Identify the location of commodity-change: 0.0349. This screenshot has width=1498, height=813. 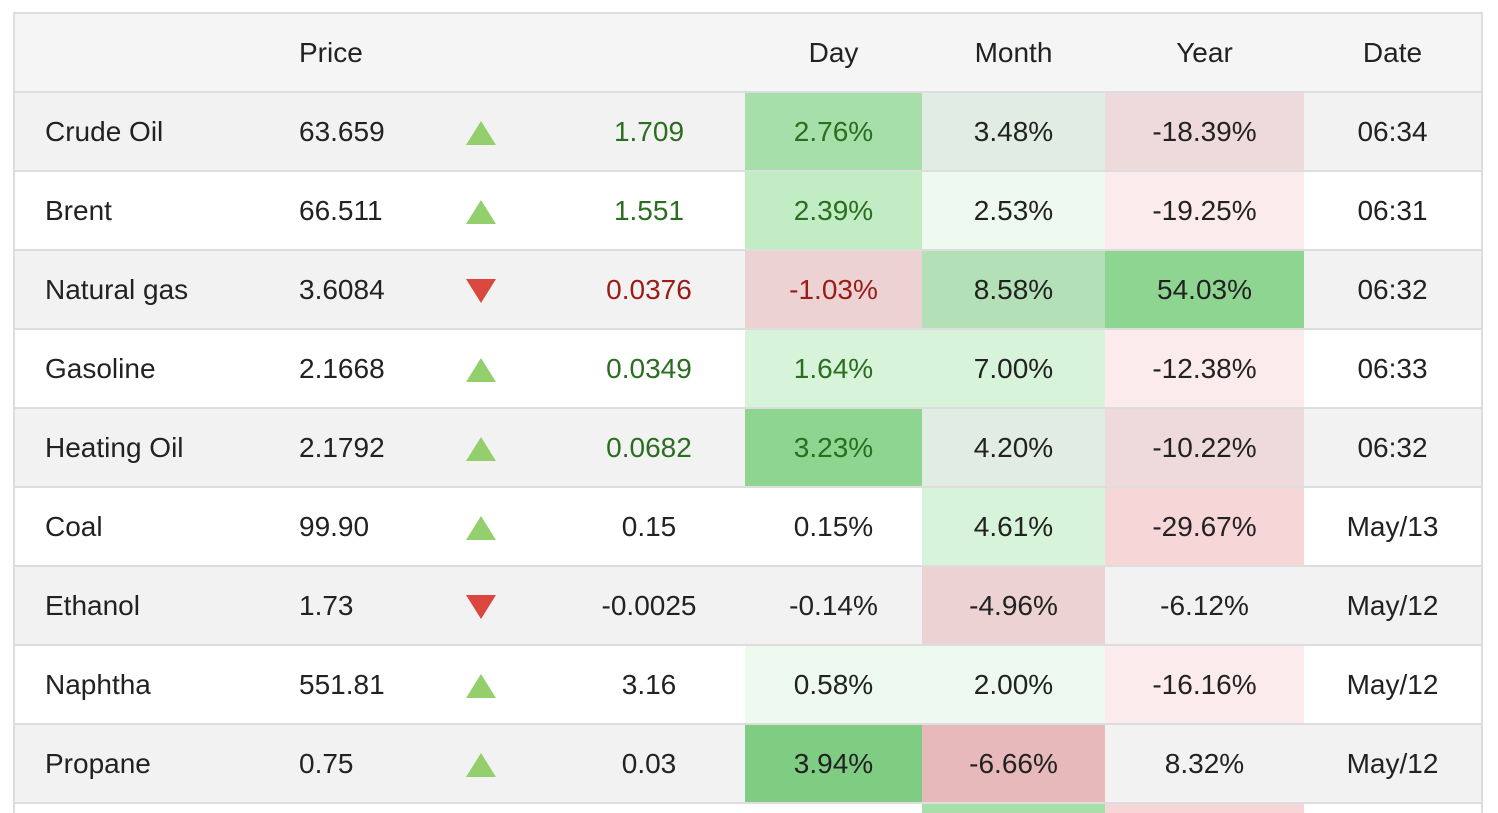
(649, 368).